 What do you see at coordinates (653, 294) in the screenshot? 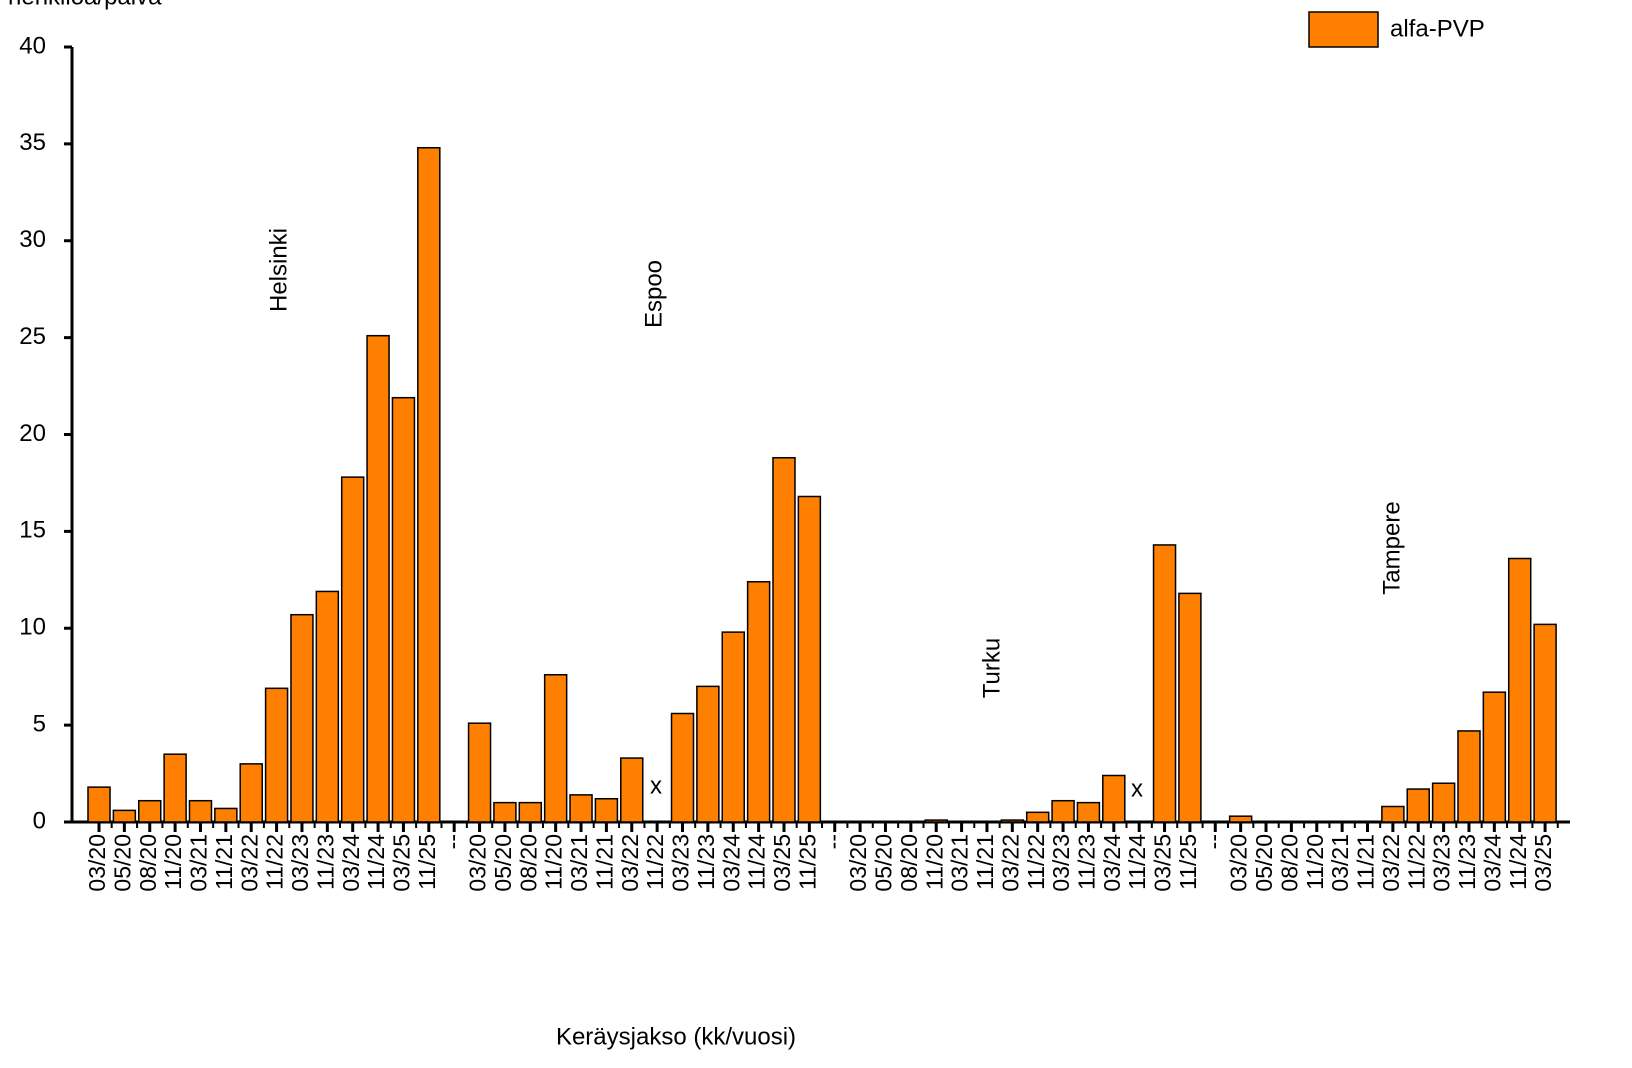
I see `annotation: Espoo` at bounding box center [653, 294].